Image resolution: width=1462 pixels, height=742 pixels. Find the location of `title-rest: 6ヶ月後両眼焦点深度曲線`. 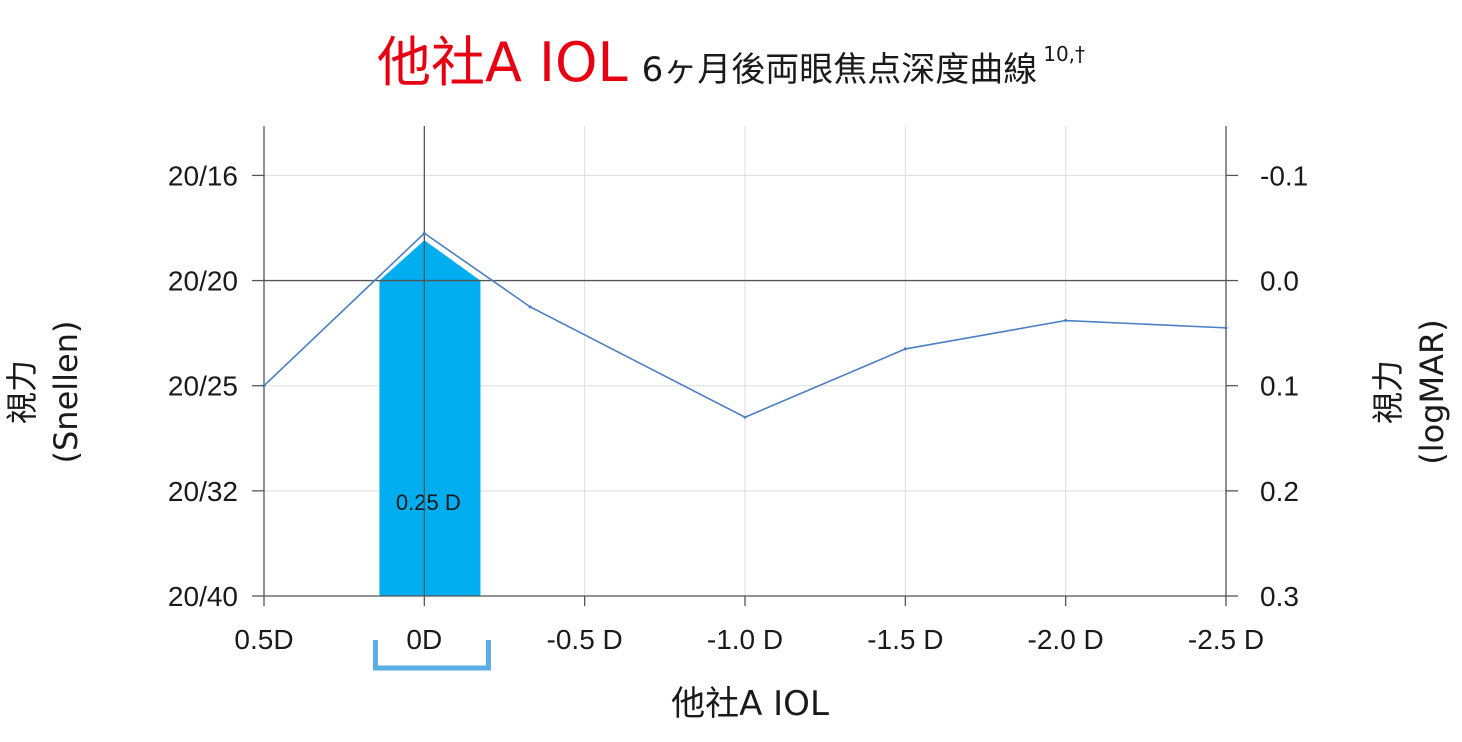

title-rest: 6ヶ月後両眼焦点深度曲線 is located at coordinates (839, 70).